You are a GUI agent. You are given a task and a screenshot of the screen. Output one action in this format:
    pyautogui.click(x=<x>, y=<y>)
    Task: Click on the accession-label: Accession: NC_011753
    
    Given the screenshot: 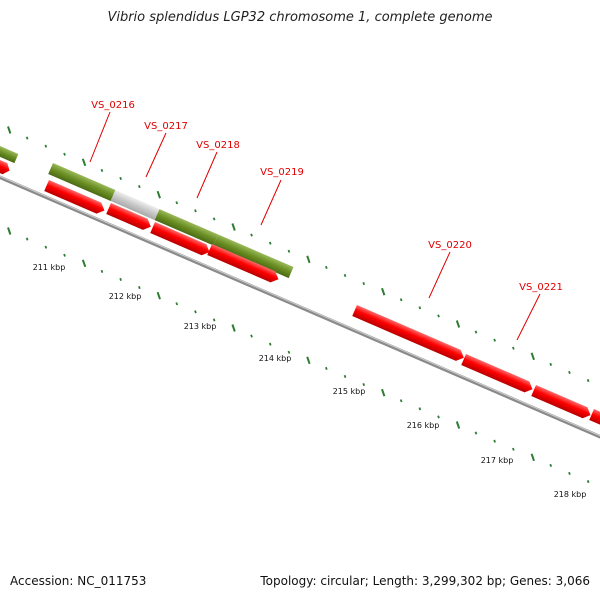 What is the action you would take?
    pyautogui.click(x=78, y=581)
    